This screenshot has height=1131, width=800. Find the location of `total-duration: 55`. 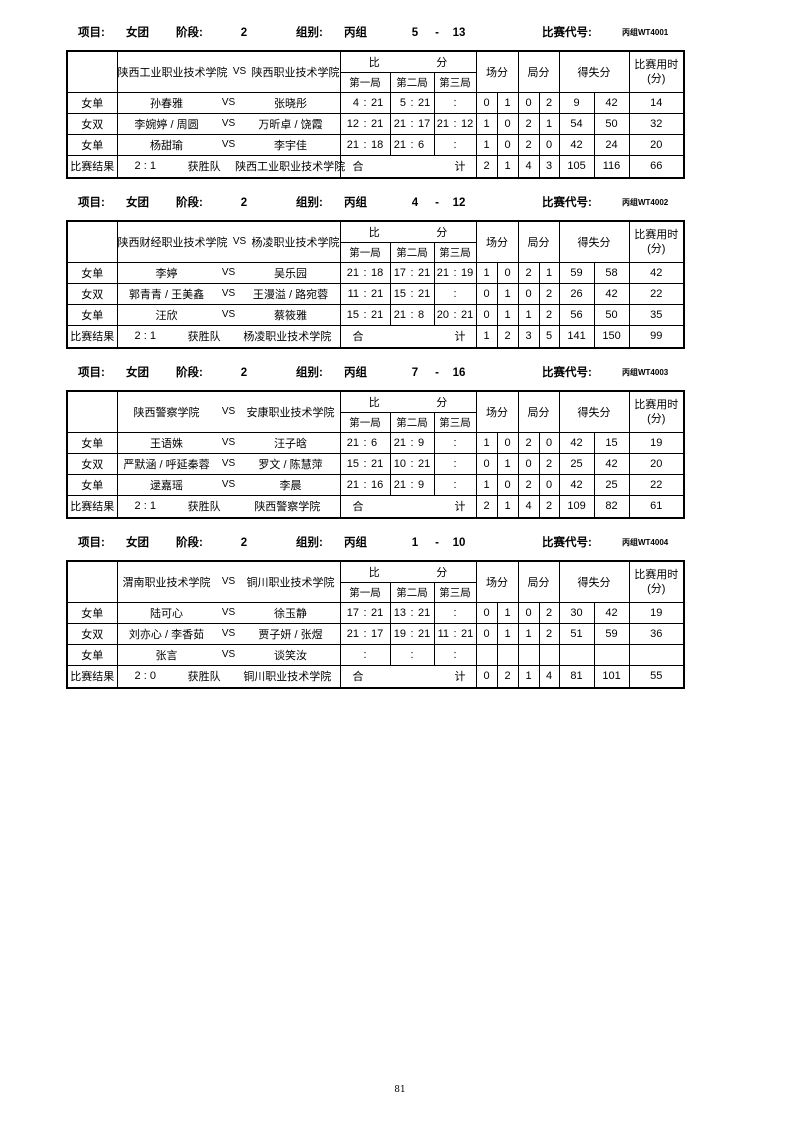

total-duration: 55 is located at coordinates (656, 676).